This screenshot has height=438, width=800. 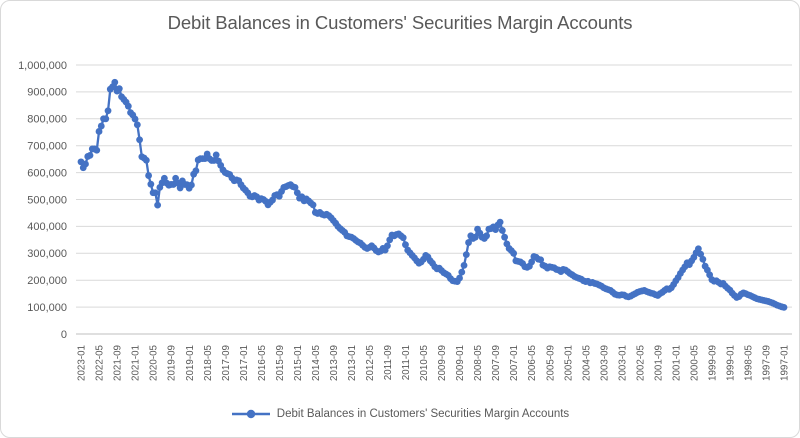 What do you see at coordinates (136, 363) in the screenshot?
I see `x-tick-label: 2021-01` at bounding box center [136, 363].